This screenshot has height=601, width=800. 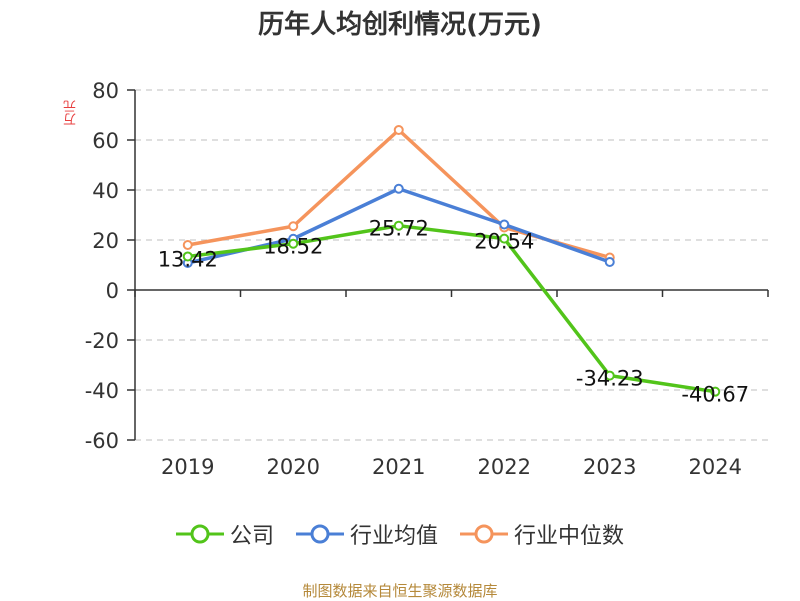 I want to click on y-tick-label: 0, so click(x=112, y=291).